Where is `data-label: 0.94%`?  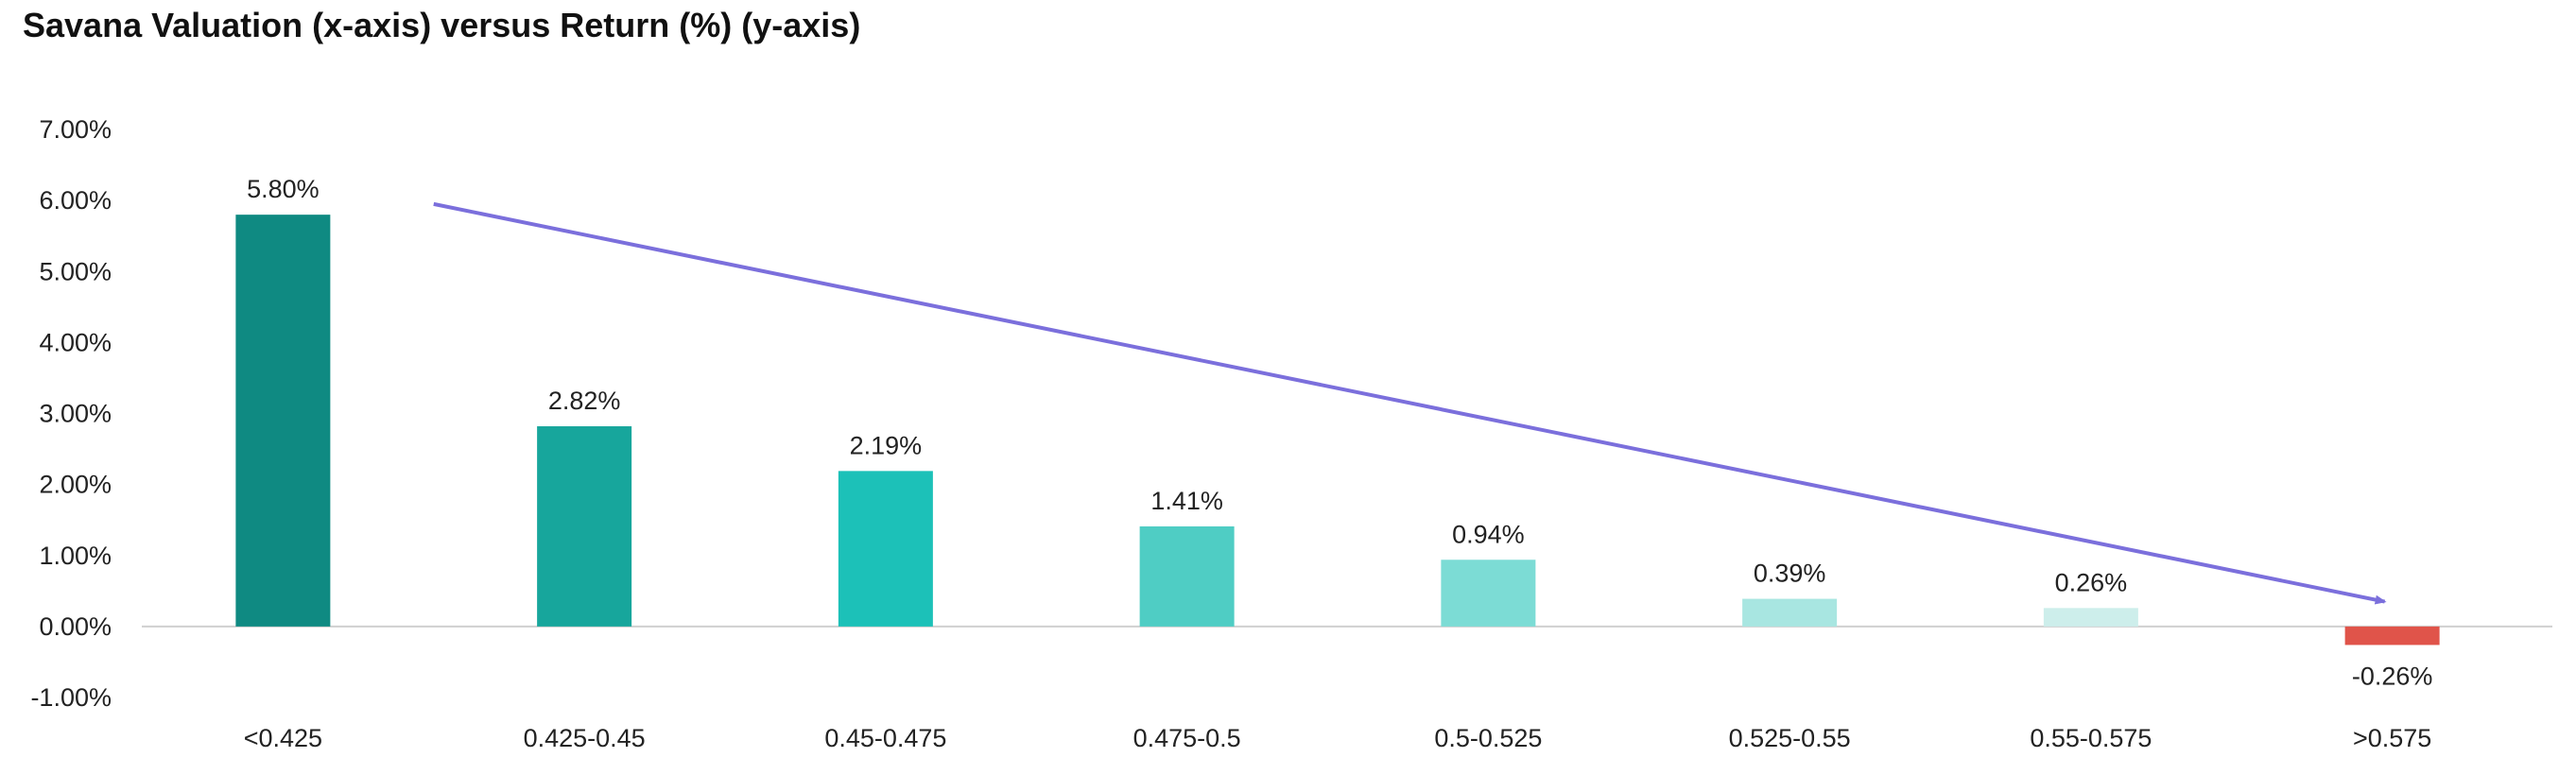 data-label: 0.94% is located at coordinates (1488, 534).